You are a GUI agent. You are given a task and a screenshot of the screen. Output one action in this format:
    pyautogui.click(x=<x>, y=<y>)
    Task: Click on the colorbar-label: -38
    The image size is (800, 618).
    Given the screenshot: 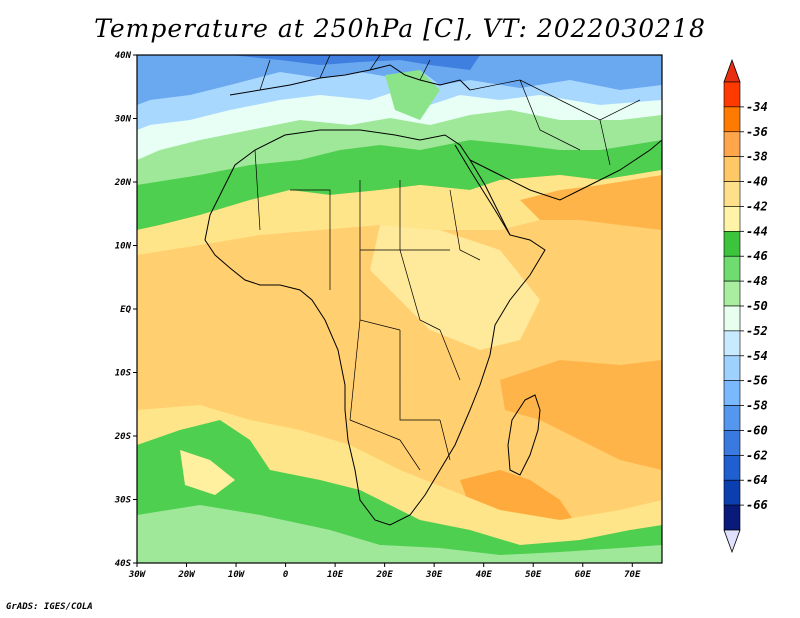 What is the action you would take?
    pyautogui.click(x=757, y=157)
    